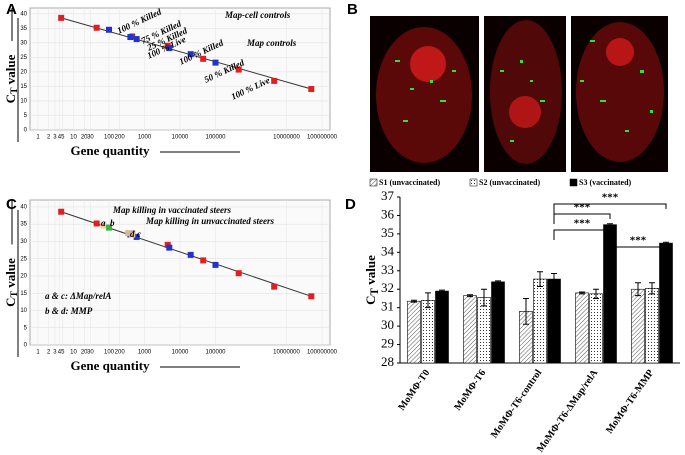  What do you see at coordinates (145, 138) in the screenshot?
I see `x-tick-label: 1000` at bounding box center [145, 138].